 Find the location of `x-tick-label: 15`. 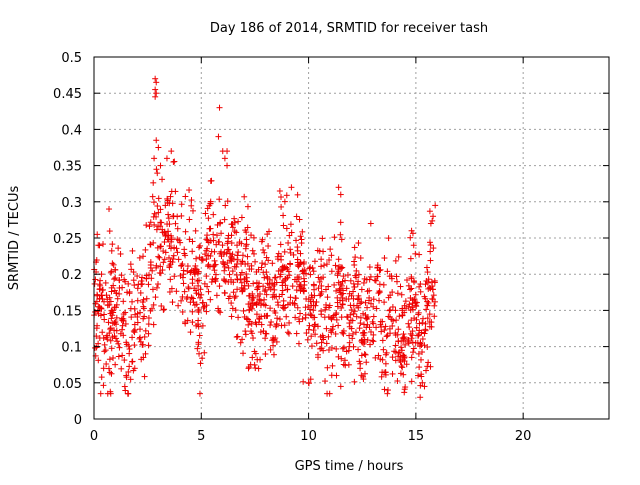

x-tick-label: 15 is located at coordinates (416, 436).